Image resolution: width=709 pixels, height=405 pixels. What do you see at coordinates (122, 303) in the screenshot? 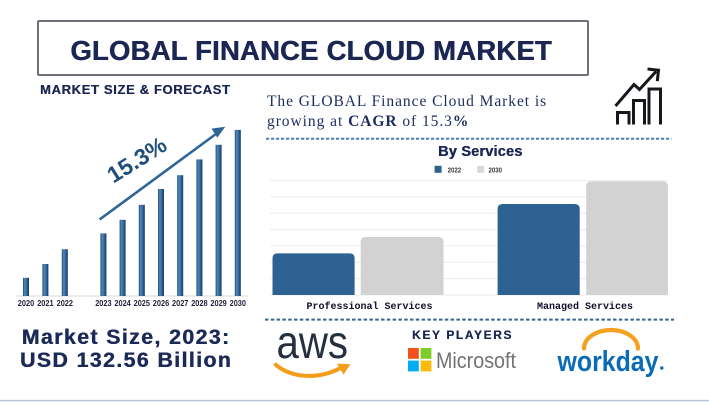
I see `svg-text: 2024` at bounding box center [122, 303].